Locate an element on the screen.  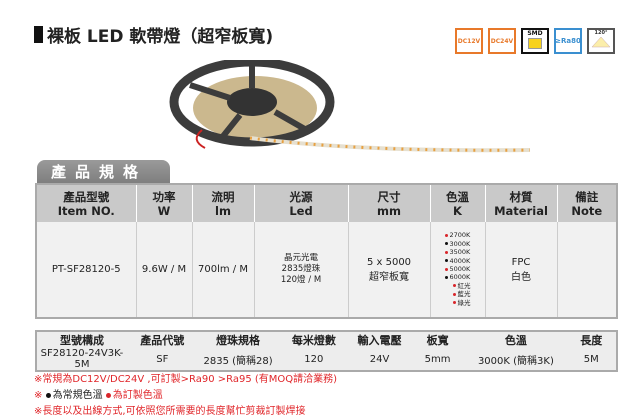
header-lumen: 流明 lm is located at coordinates (223, 203).